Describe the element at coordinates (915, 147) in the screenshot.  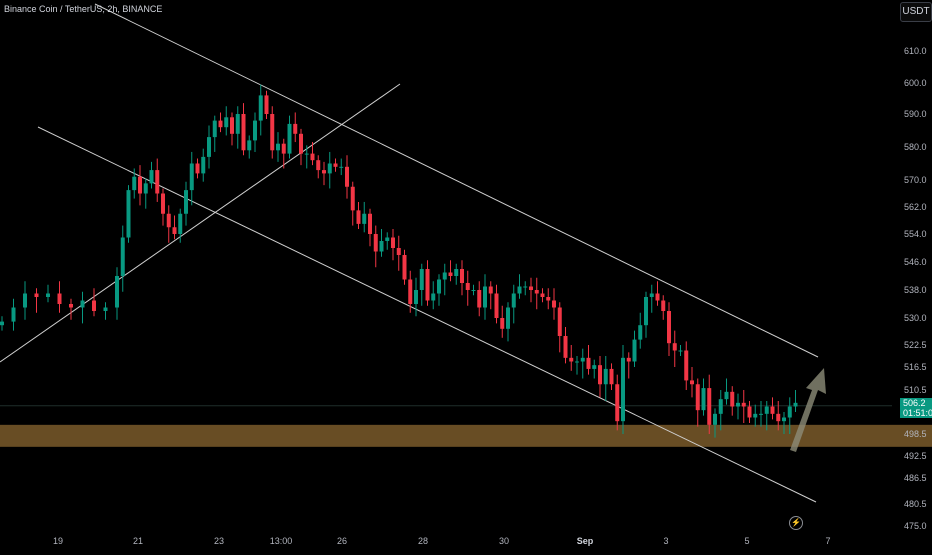
I see `y-tick-label: 580.0` at that location.